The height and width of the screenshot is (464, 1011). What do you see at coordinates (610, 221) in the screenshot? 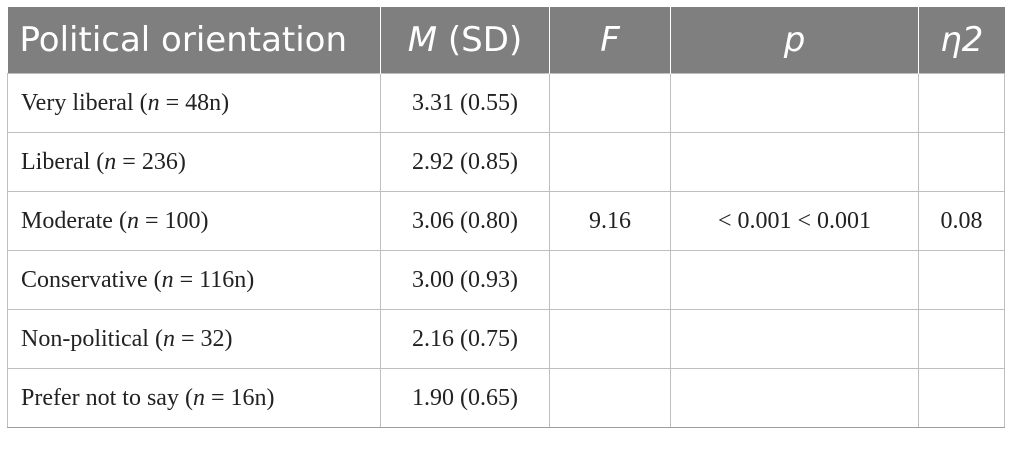
I see `cell-f: 9.16` at bounding box center [610, 221].